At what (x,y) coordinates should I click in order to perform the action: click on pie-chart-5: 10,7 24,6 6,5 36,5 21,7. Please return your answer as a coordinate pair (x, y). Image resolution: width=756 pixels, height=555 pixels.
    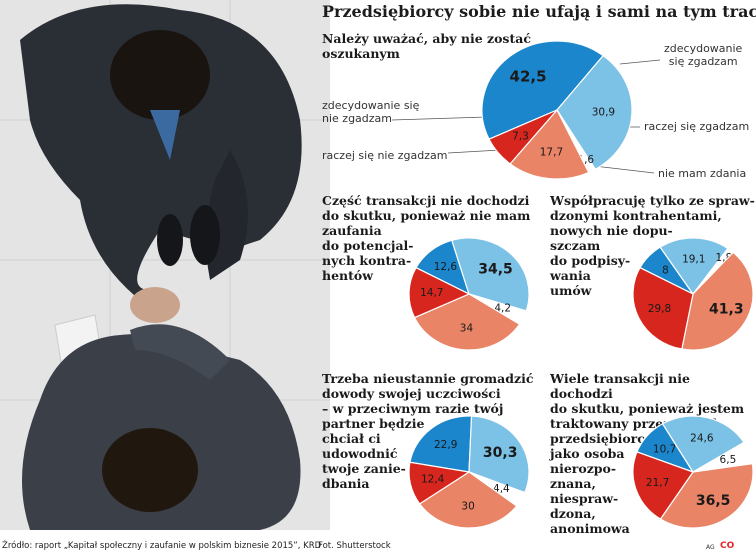
    Looking at the image, I should click on (693, 472).